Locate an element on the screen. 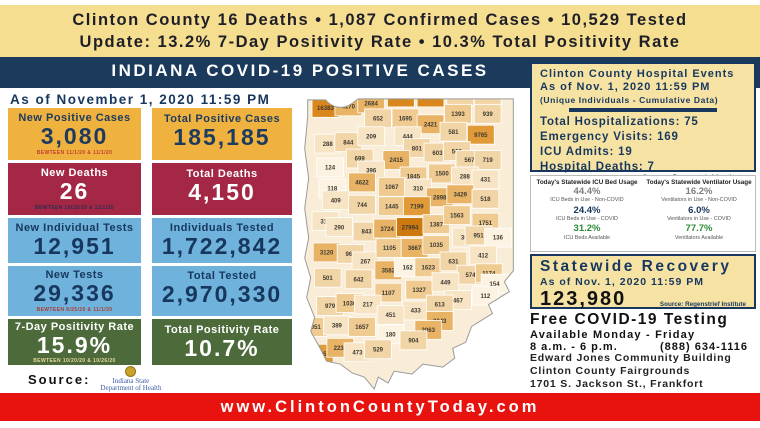  county-case-count: 409 is located at coordinates (336, 201).